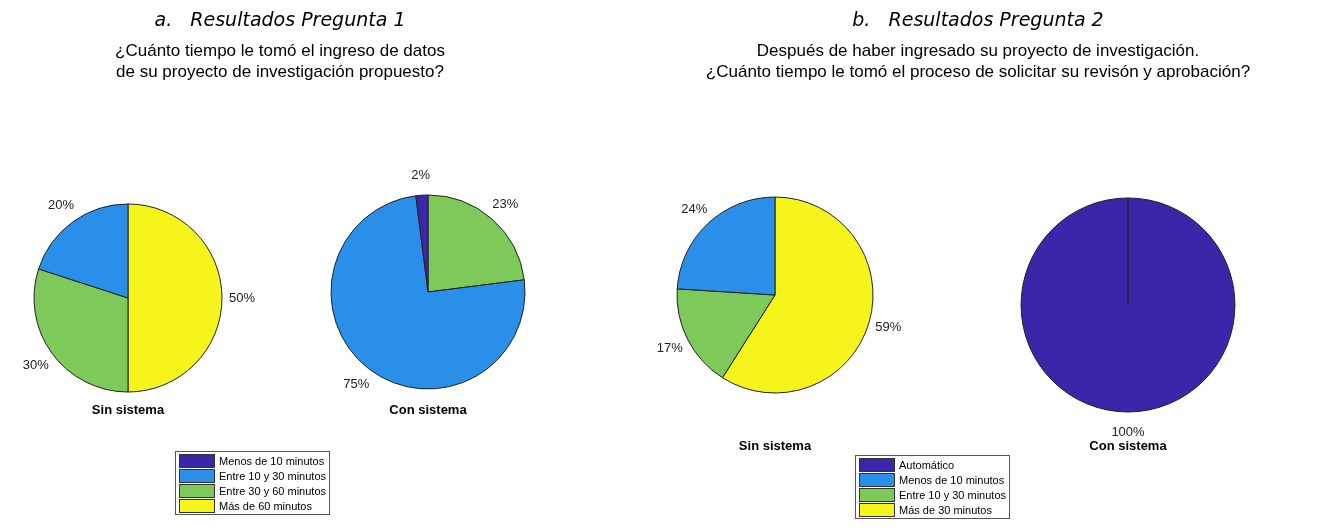 The image size is (1336, 530). Describe the element at coordinates (694, 208) in the screenshot. I see `data-label: 24%` at that location.